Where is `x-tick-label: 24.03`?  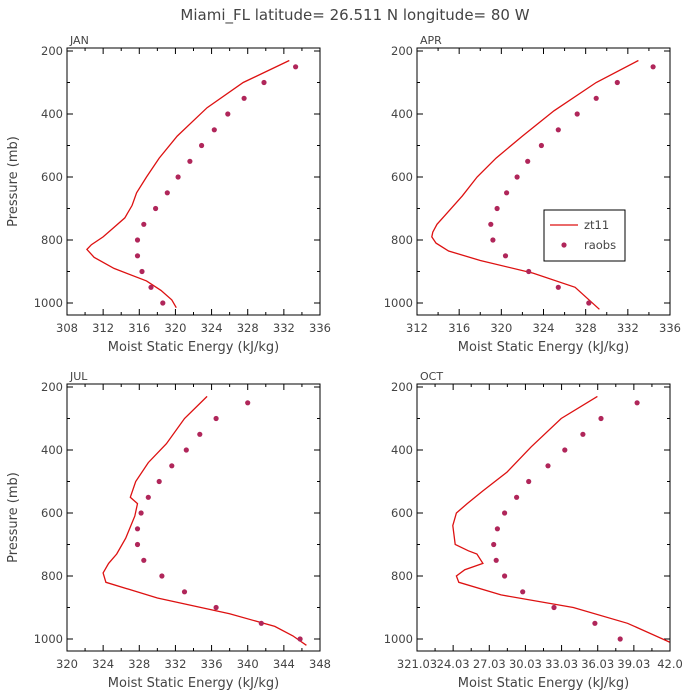 x-tick-label: 24.03 is located at coordinates (453, 664).